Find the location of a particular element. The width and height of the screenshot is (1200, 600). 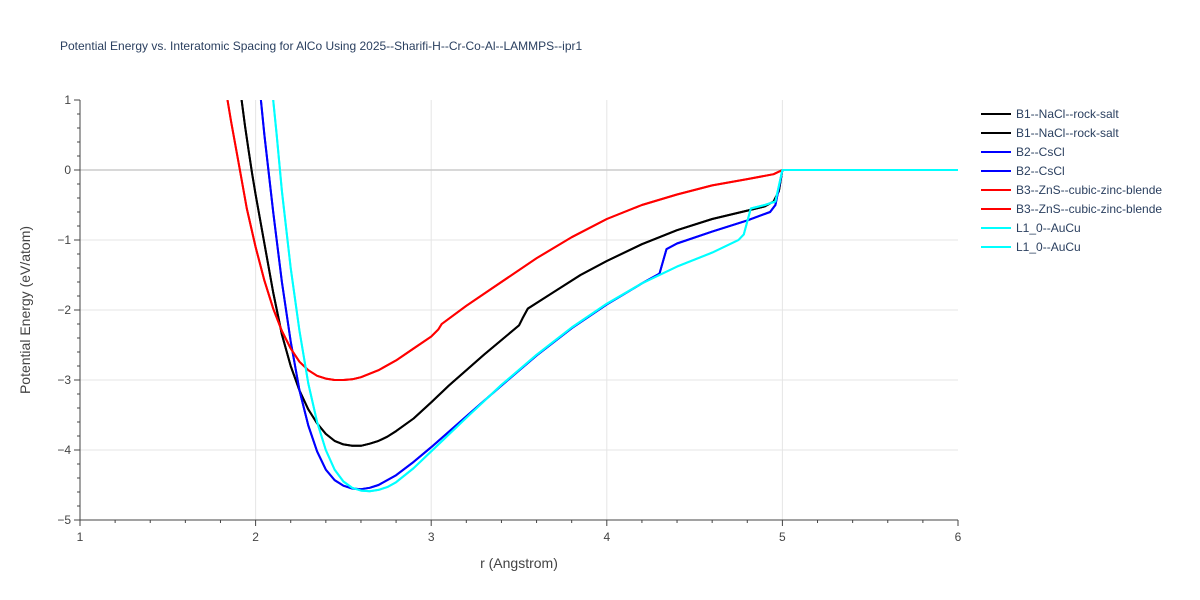

legend-item-6: L1_0--AuCu is located at coordinates (1031, 228).